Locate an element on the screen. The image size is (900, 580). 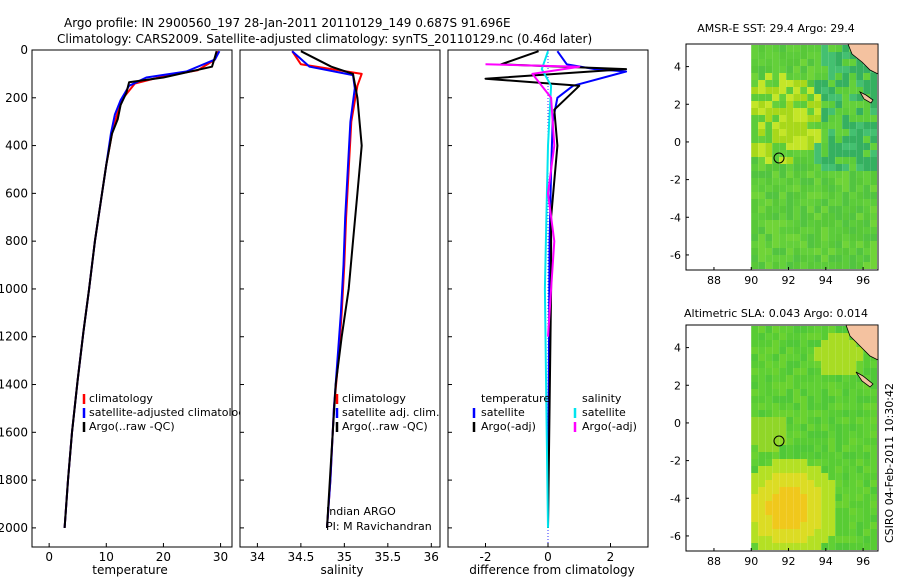
map-y-tick-label: -4 is located at coordinates (675, 498).